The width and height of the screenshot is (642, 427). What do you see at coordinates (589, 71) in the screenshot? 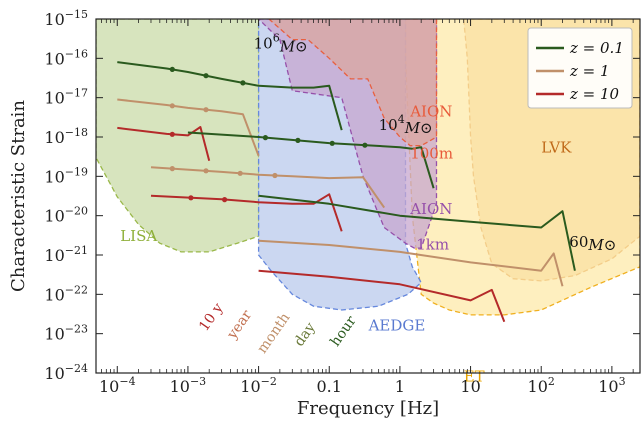
I see `legend-label-1: z = 1` at bounding box center [589, 71].